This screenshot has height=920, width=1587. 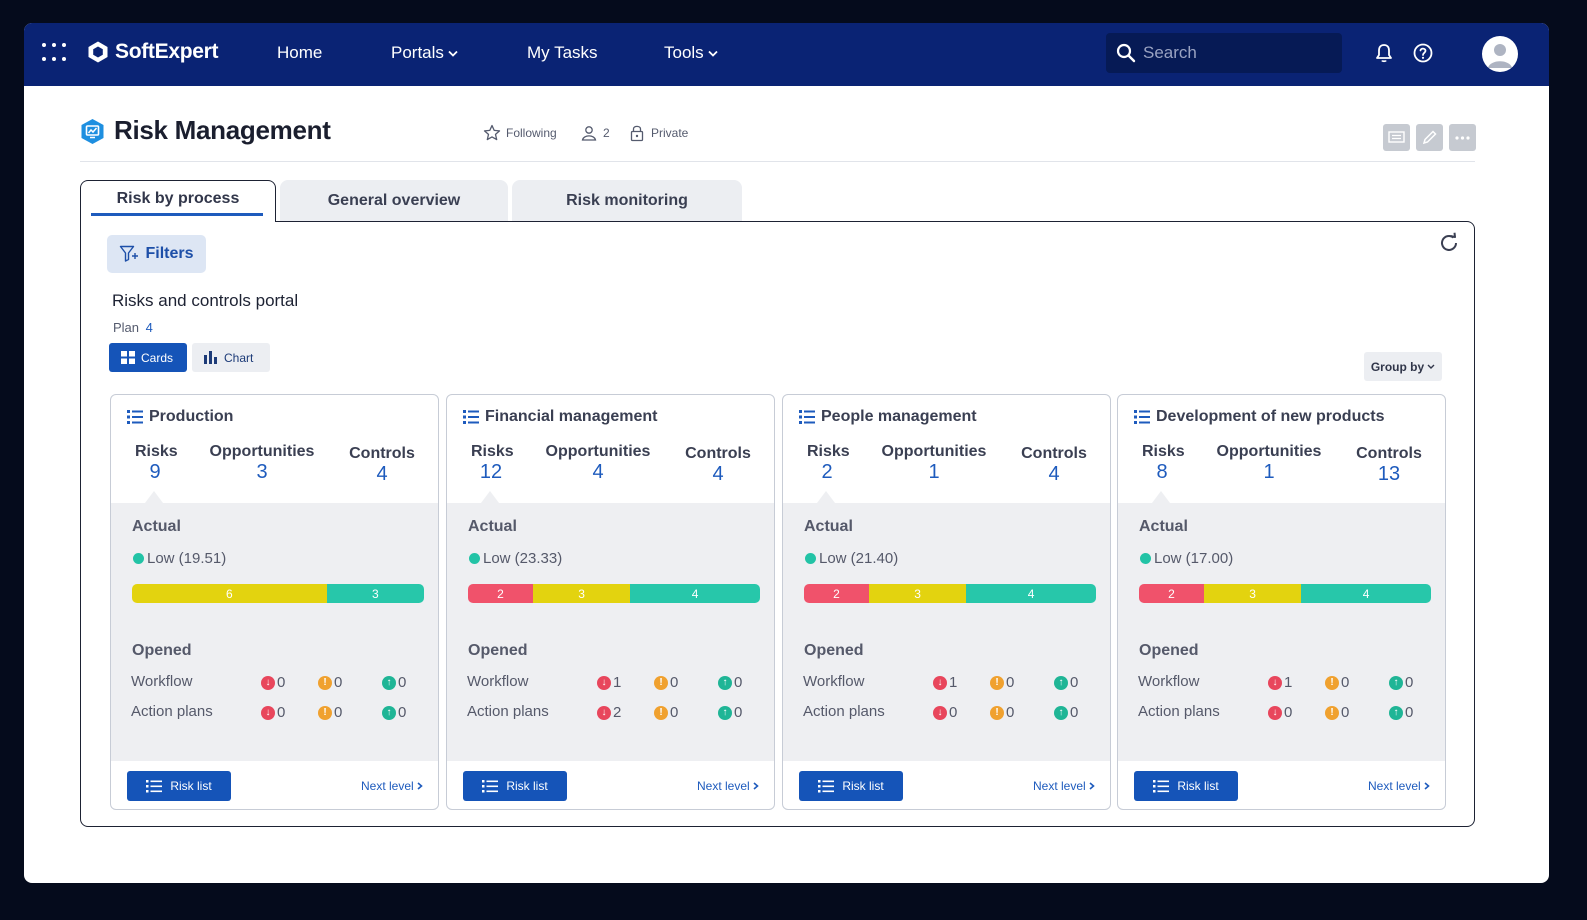 I want to click on nav-home: Home, so click(x=299, y=53).